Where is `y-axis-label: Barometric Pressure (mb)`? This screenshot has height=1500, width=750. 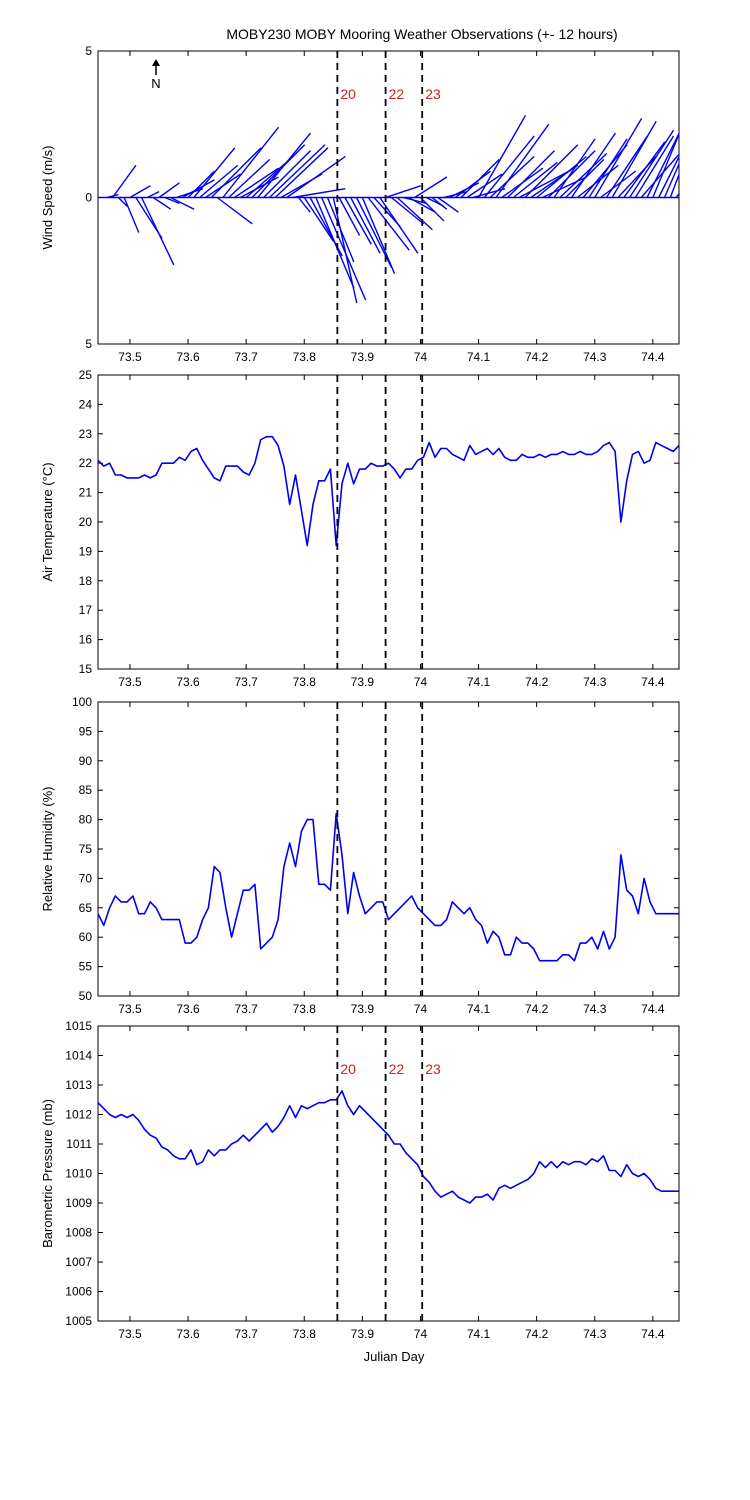 y-axis-label: Barometric Pressure (mb) is located at coordinates (47, 1173).